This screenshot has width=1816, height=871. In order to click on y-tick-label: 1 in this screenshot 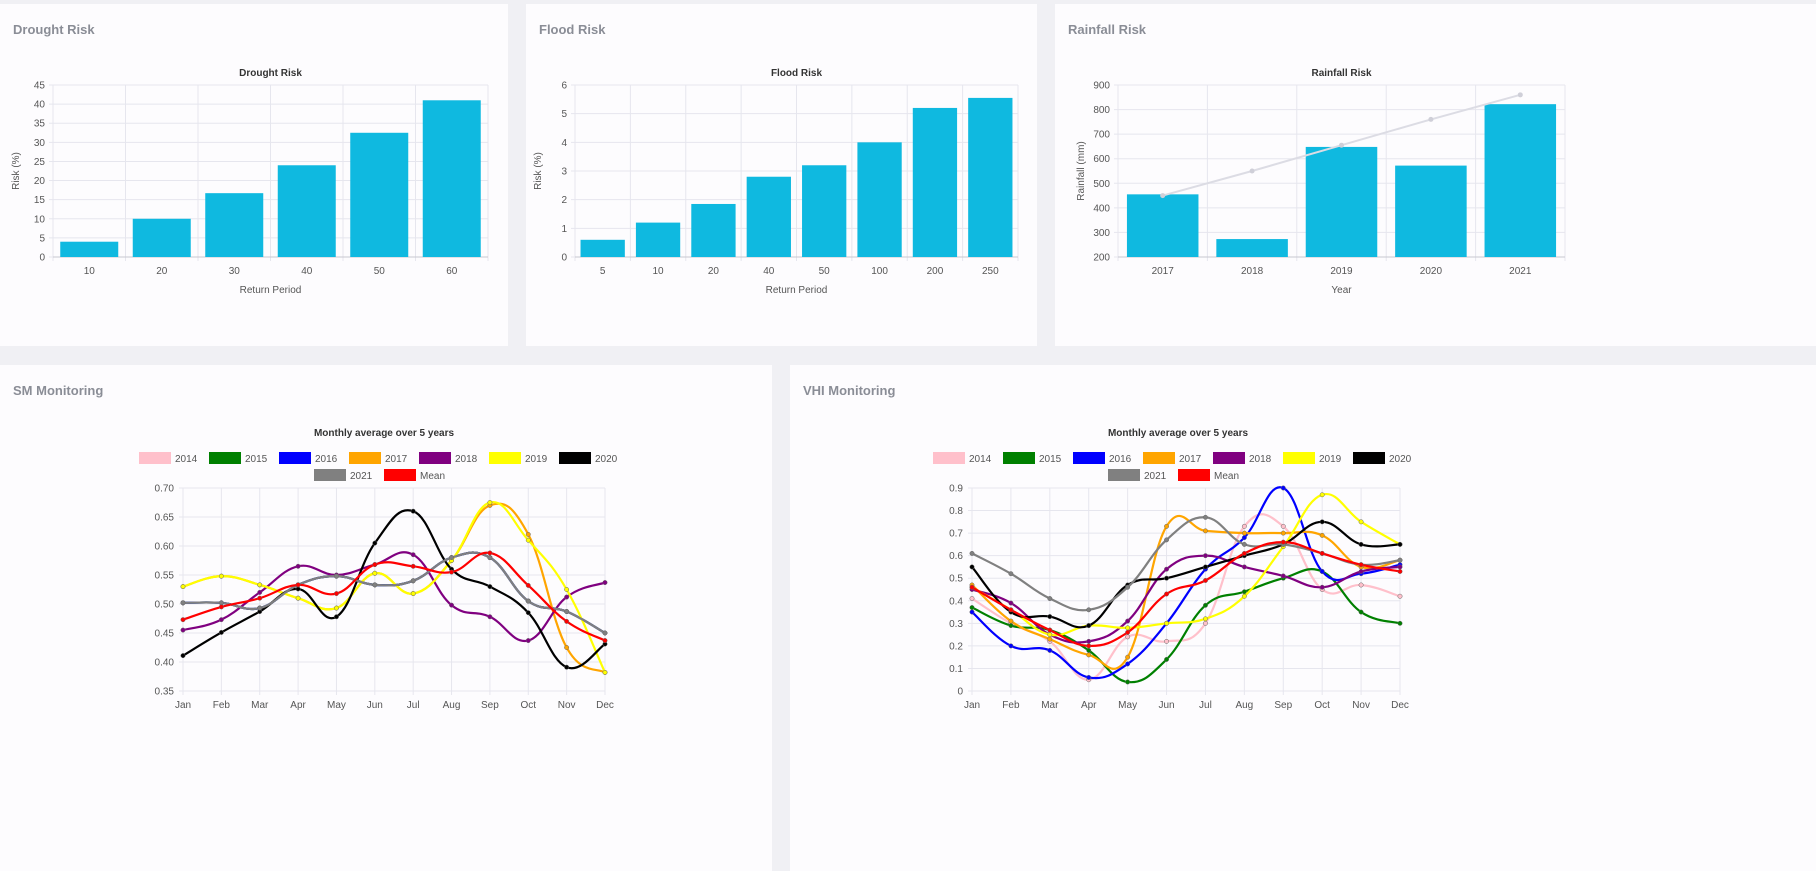, I will do `click(564, 229)`.